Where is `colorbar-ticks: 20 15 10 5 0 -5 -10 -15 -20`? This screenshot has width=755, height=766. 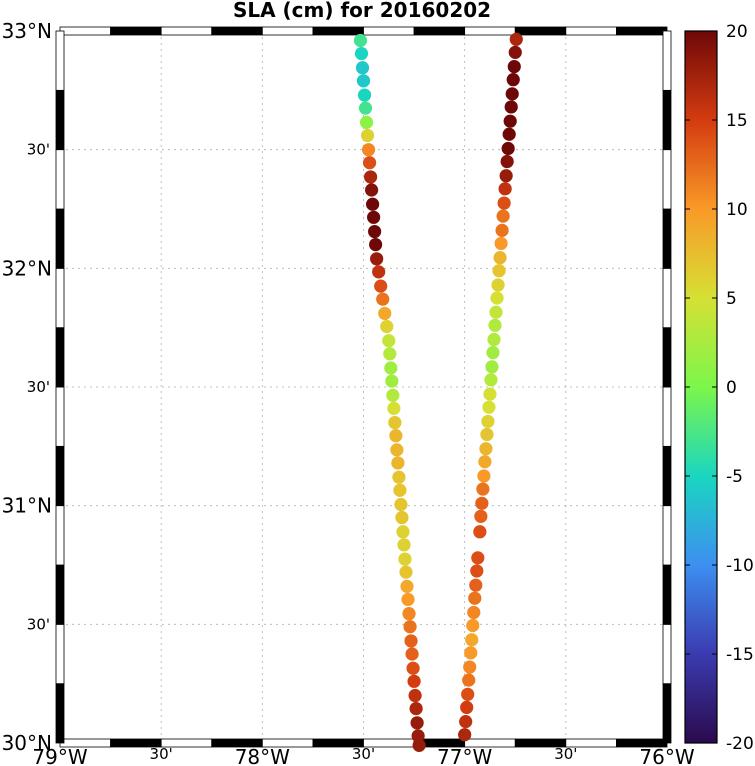
colorbar-ticks: 20 15 10 5 0 -5 -10 -15 -20 is located at coordinates (719, 388).